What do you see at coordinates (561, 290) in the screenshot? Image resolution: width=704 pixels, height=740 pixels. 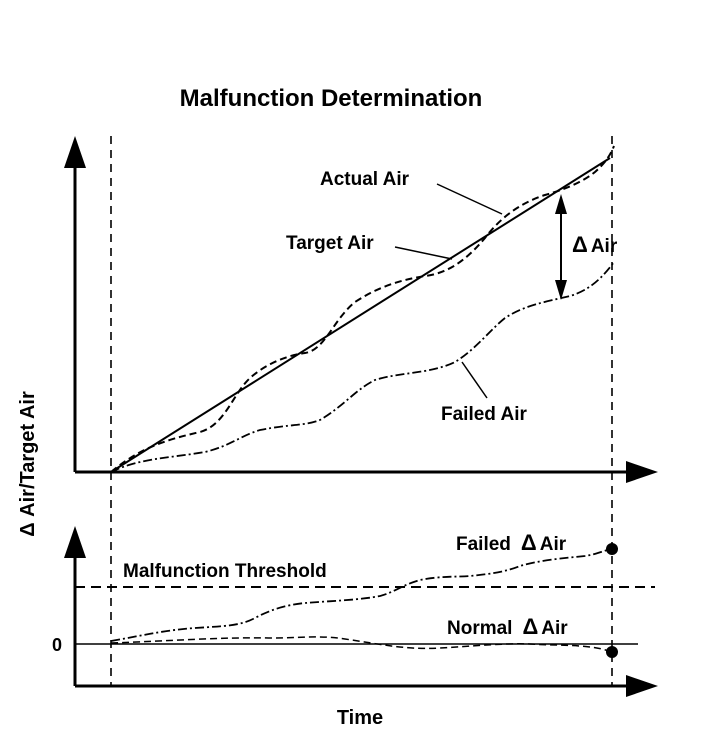 I see `delta-air-arrow-bottom-head` at bounding box center [561, 290].